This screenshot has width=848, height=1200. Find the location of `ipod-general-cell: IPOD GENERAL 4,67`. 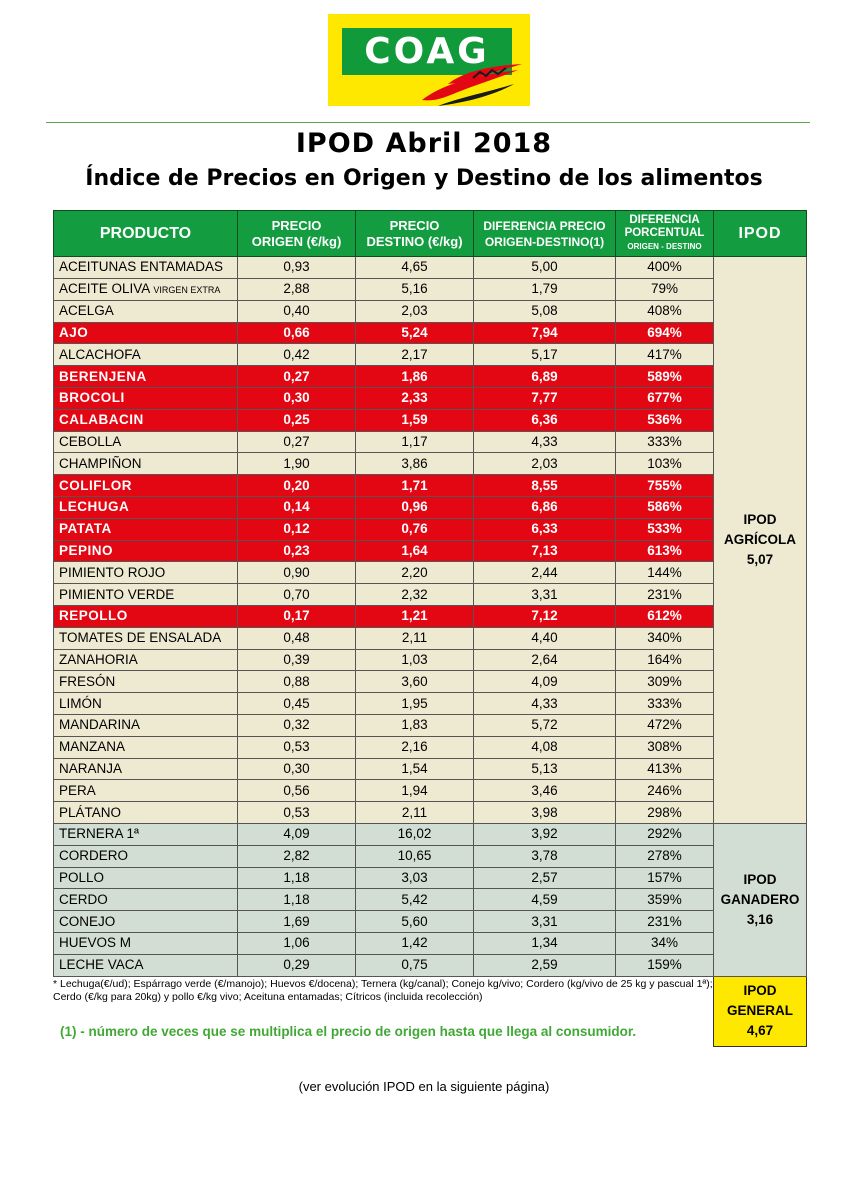

ipod-general-cell: IPOD GENERAL 4,67 is located at coordinates (760, 1011).